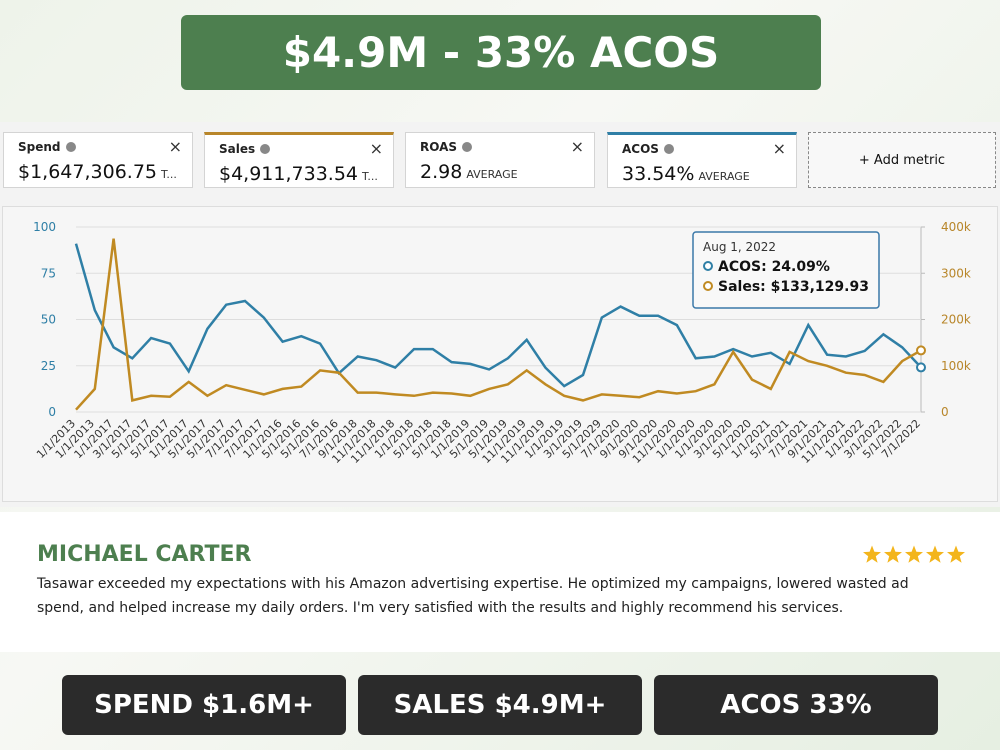  I want to click on metric-value-text: $1,647,306.75, so click(88, 172).